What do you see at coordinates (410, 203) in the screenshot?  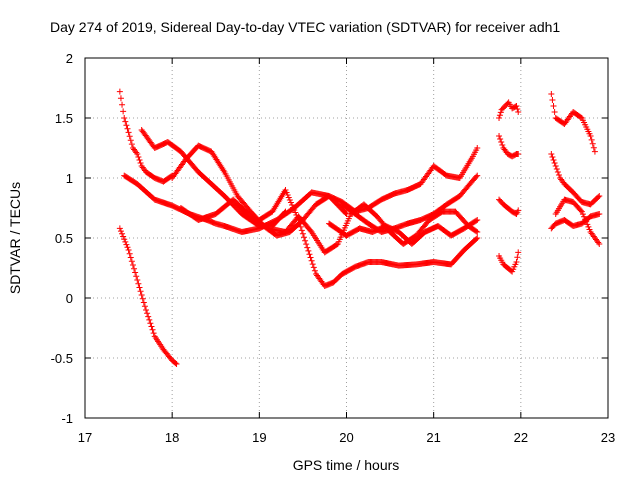 I see `series-sat-i` at bounding box center [410, 203].